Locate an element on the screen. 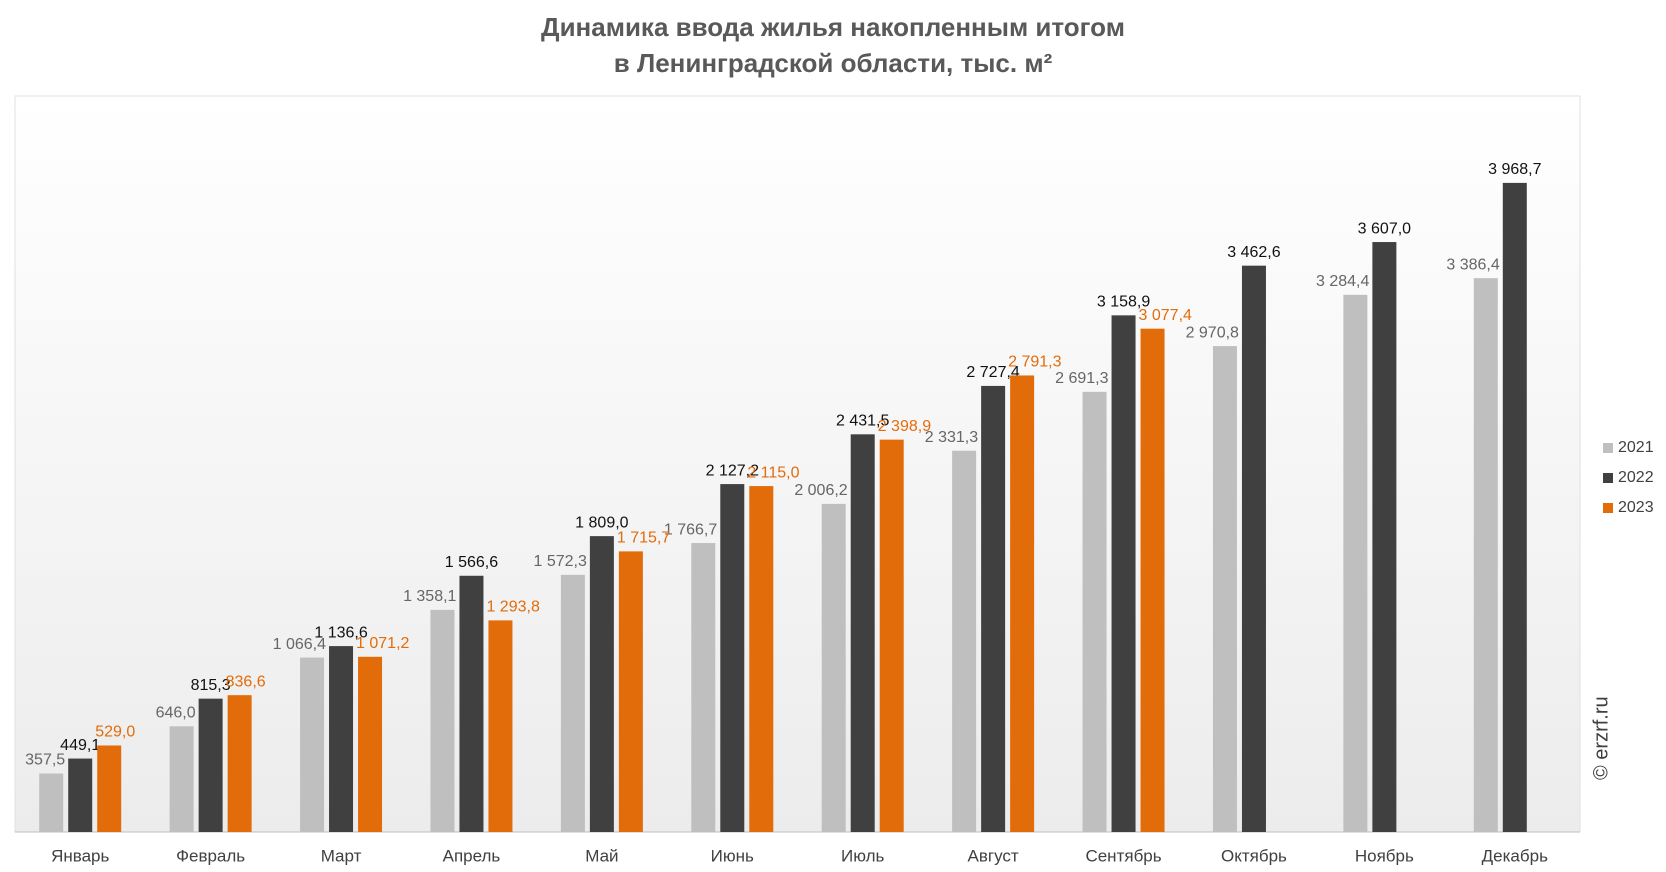 This screenshot has height=872, width=1666. value-label: 1 066,4 is located at coordinates (299, 644).